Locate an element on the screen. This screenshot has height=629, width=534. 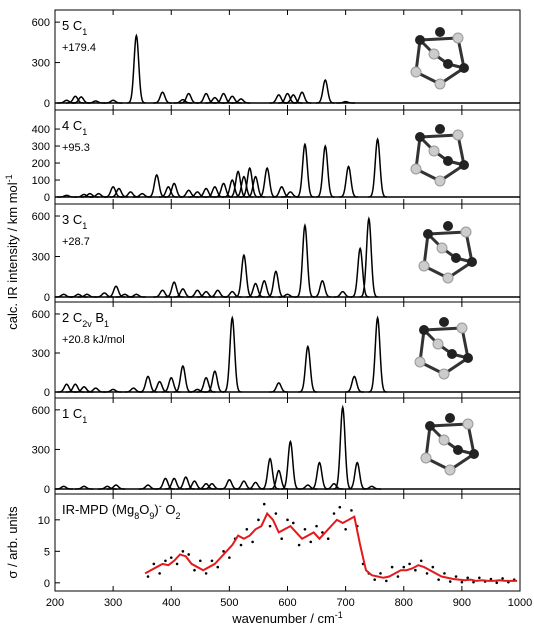
y-tick-label: 100 is located at coordinates (41, 181).